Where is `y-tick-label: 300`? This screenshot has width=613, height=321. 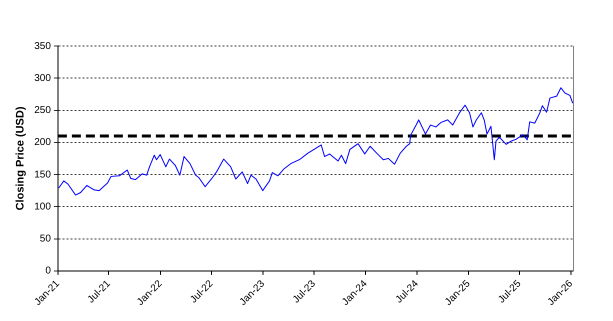 y-tick-label: 300 is located at coordinates (43, 78).